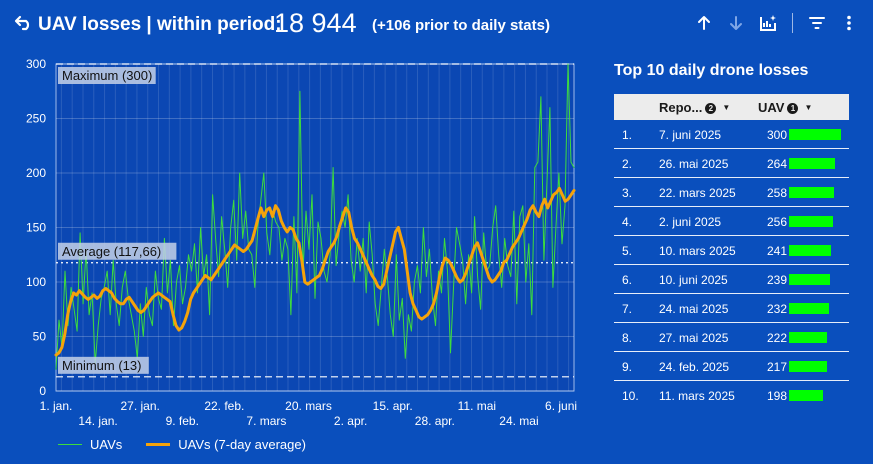 Image resolution: width=873 pixels, height=464 pixels. I want to click on chart-insight-icon, so click(768, 23).